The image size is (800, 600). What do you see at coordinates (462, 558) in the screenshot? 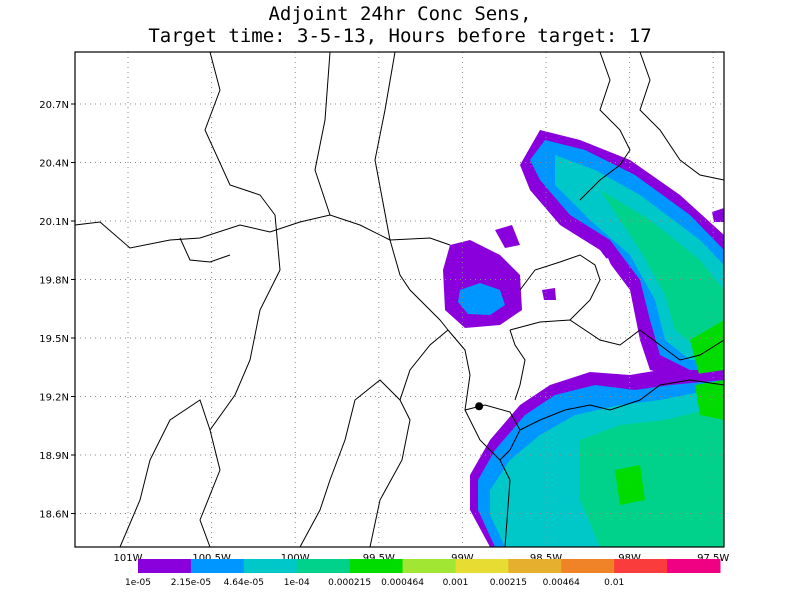
I see `lon-label: 99W` at bounding box center [462, 558].